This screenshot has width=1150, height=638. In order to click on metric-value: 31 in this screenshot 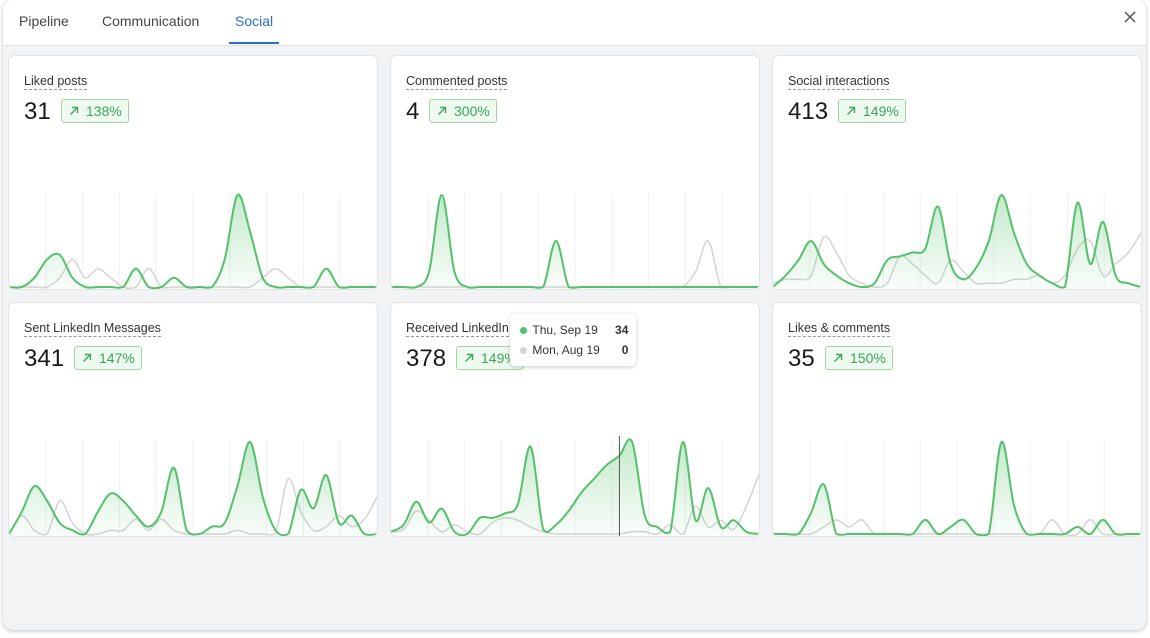, I will do `click(37, 111)`.